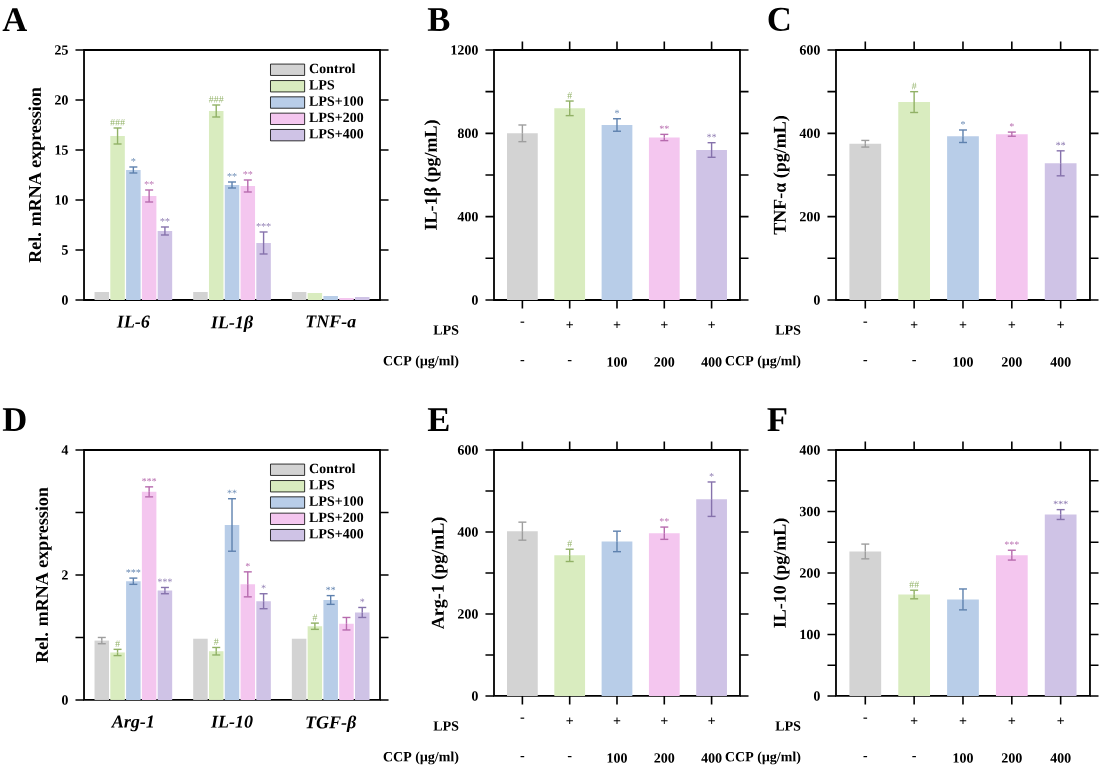 Image resolution: width=1100 pixels, height=778 pixels. Describe the element at coordinates (781, 573) in the screenshot. I see `y-axis-title: IL-10 (pg/mL)` at that location.